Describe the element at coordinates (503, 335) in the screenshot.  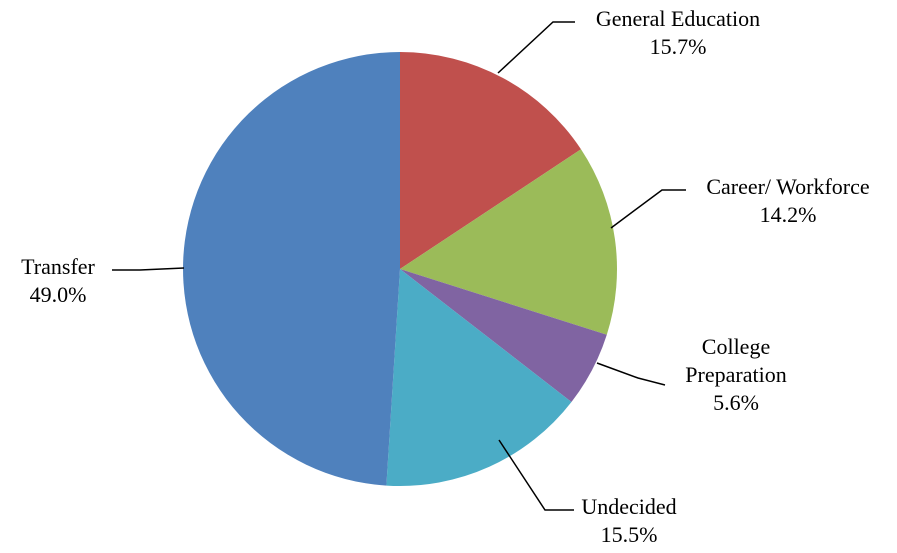
I see `pie-slice-college-preparation` at that location.